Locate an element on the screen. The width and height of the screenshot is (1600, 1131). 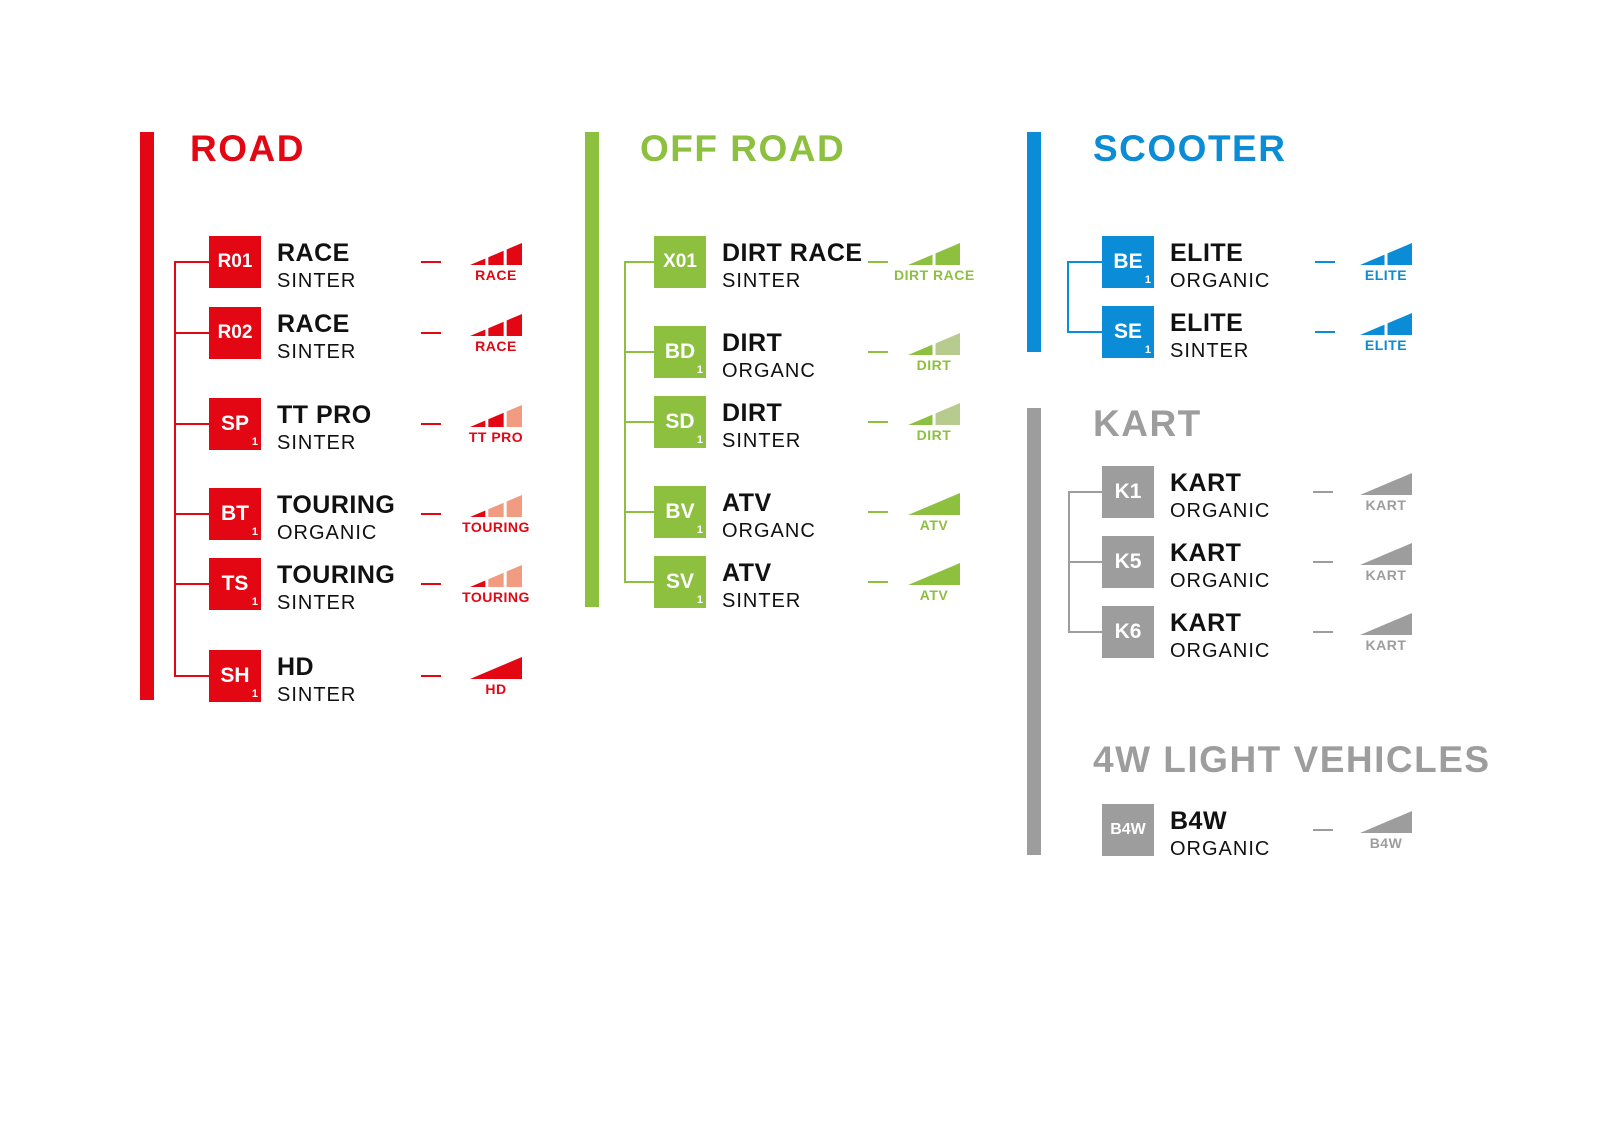
compound-code-badge: SD 1 is located at coordinates (680, 422).